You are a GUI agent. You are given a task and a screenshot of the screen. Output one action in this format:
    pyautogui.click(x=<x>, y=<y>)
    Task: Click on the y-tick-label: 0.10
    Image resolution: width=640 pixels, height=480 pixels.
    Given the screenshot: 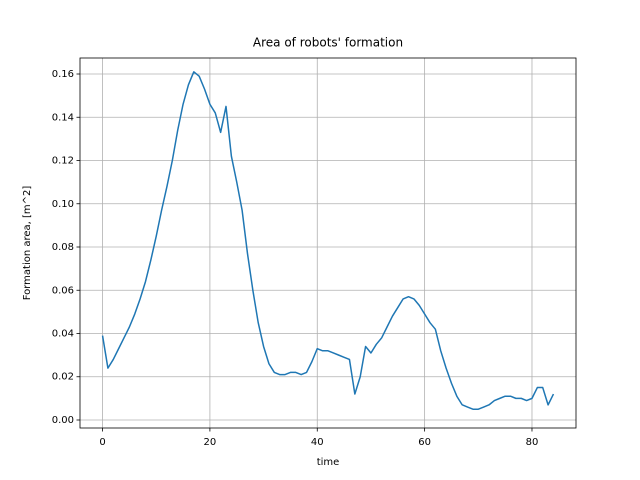 What is the action you would take?
    pyautogui.click(x=63, y=204)
    